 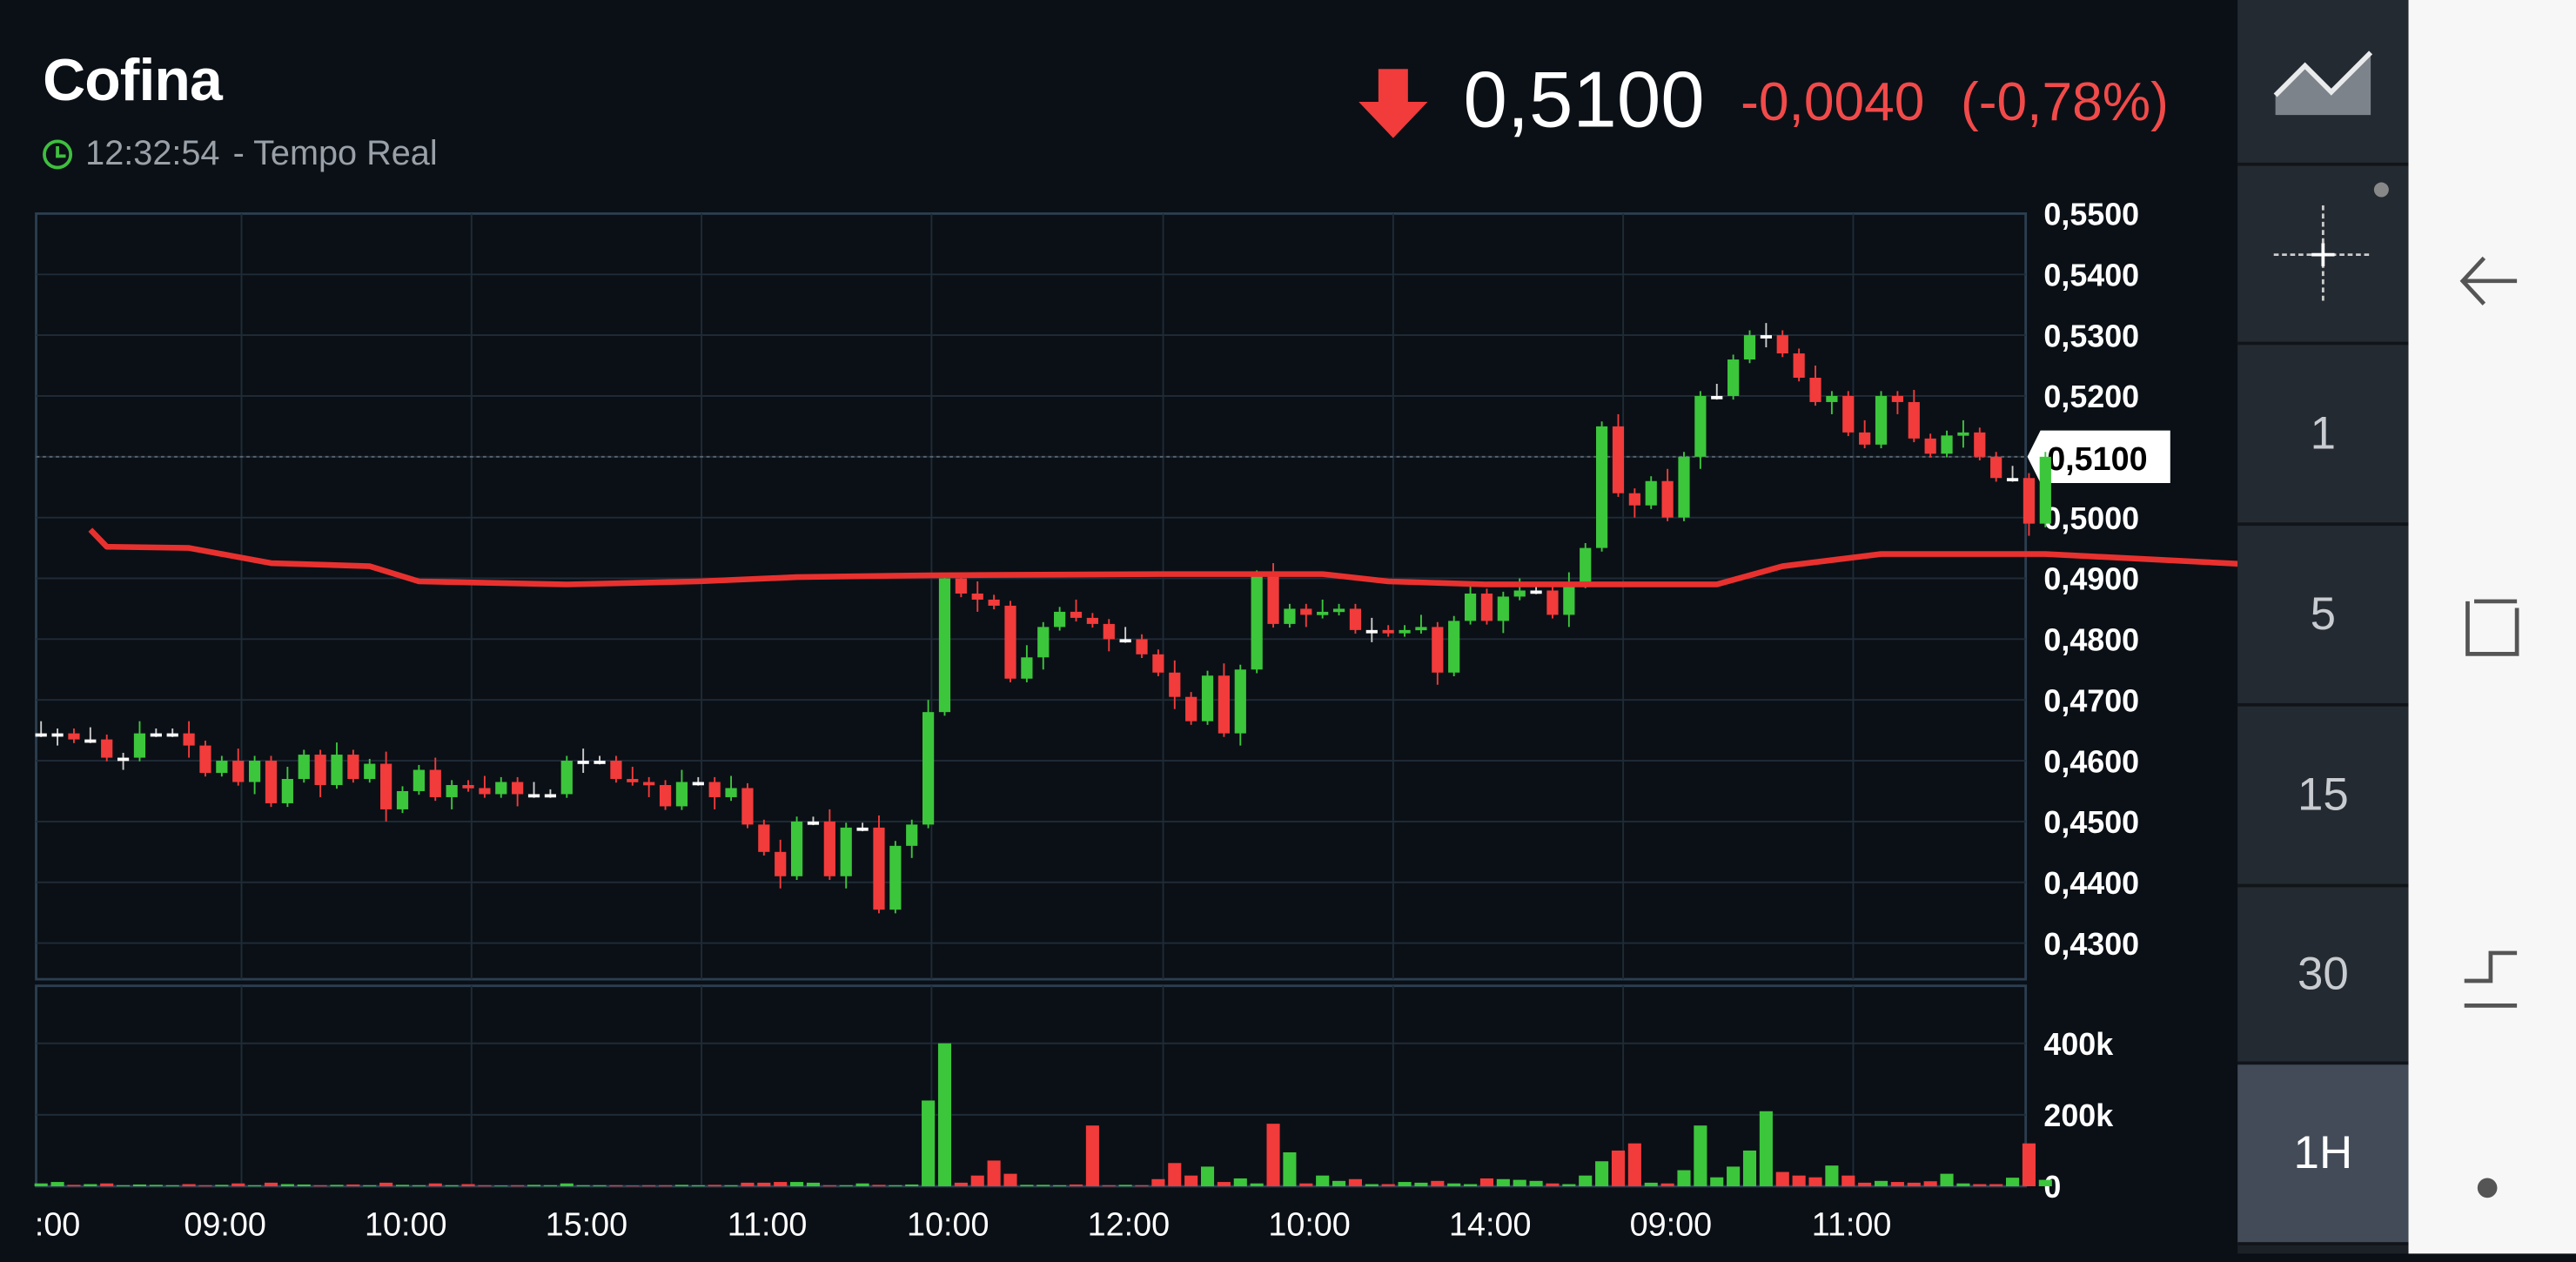 I want to click on nav-dot-icon, so click(x=2487, y=1188).